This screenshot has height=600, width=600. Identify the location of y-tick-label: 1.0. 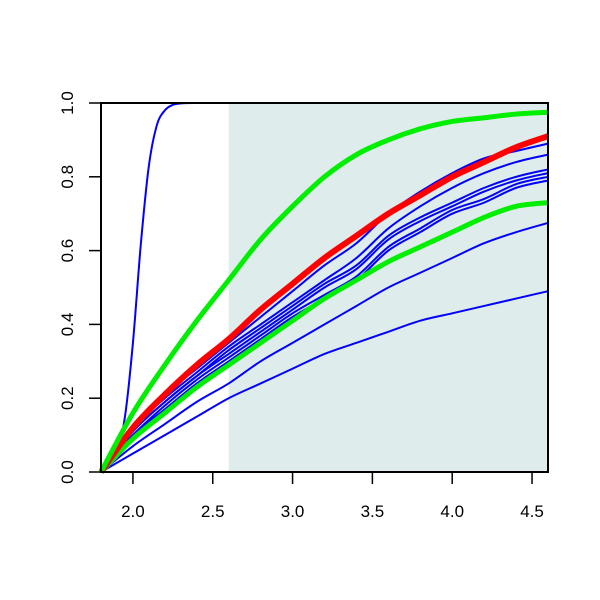
(67, 103).